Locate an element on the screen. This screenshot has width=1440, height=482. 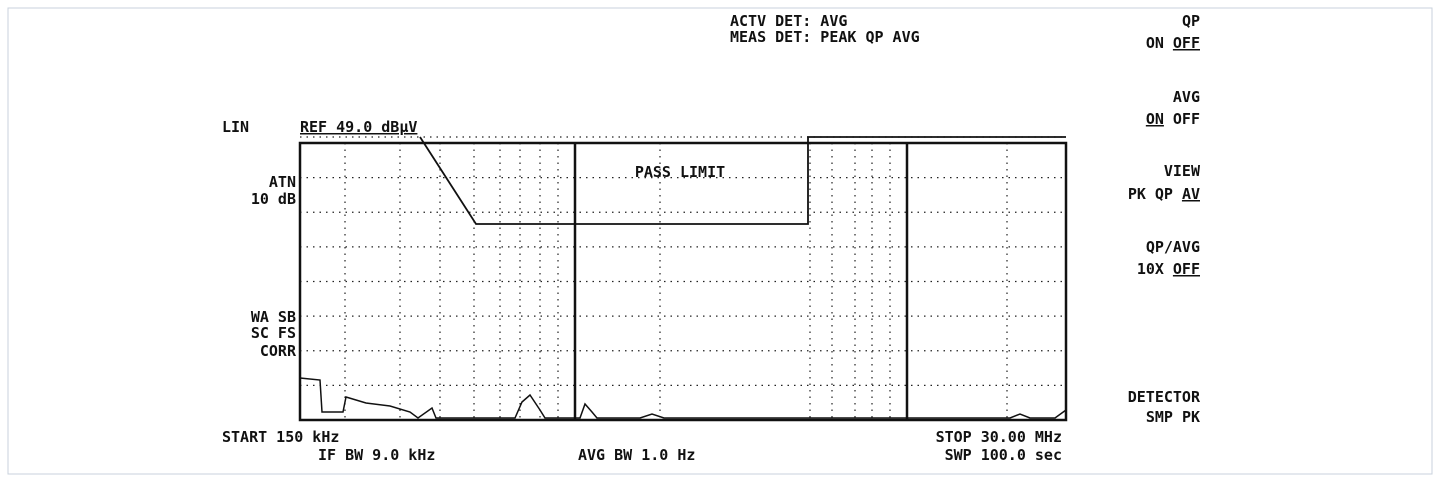
softkey-title: VIEW is located at coordinates (1182, 171).